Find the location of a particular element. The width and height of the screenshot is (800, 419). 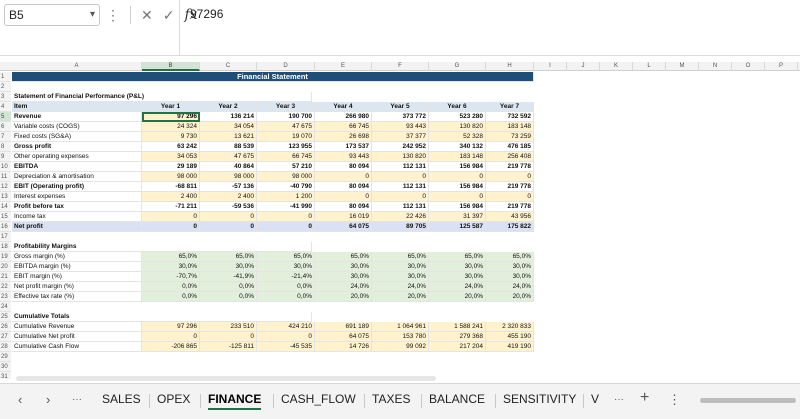

value-cell: 256 408 is located at coordinates (510, 157).